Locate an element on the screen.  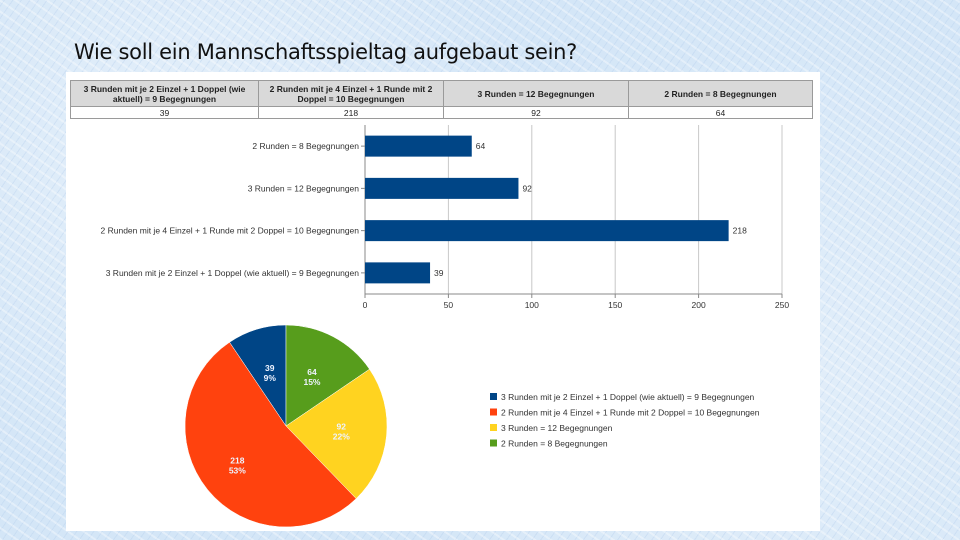
legend-label: 3 Runden = 12 Begegnungen is located at coordinates (557, 428).